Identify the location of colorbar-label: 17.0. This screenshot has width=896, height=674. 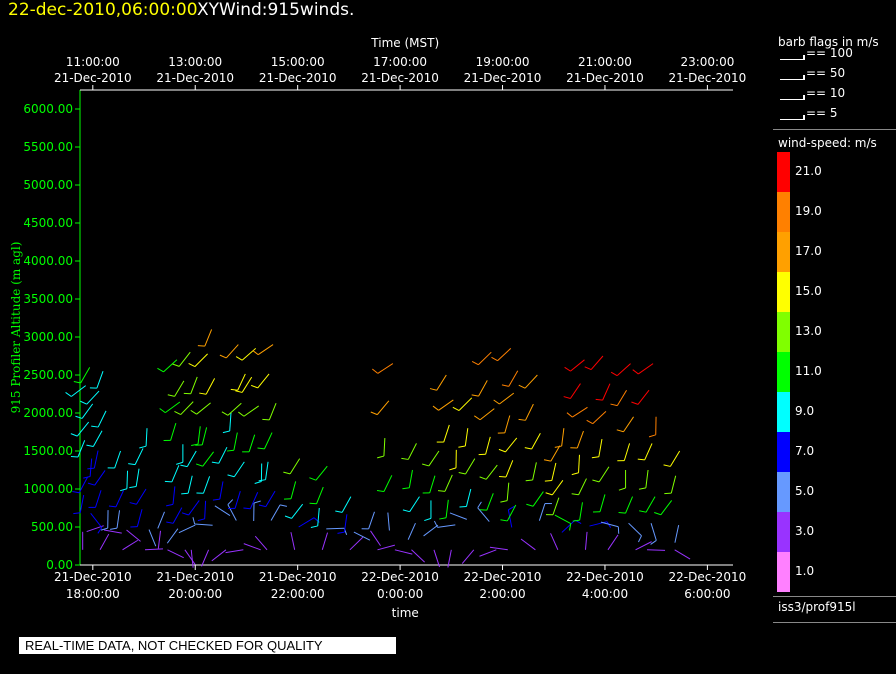
(808, 251).